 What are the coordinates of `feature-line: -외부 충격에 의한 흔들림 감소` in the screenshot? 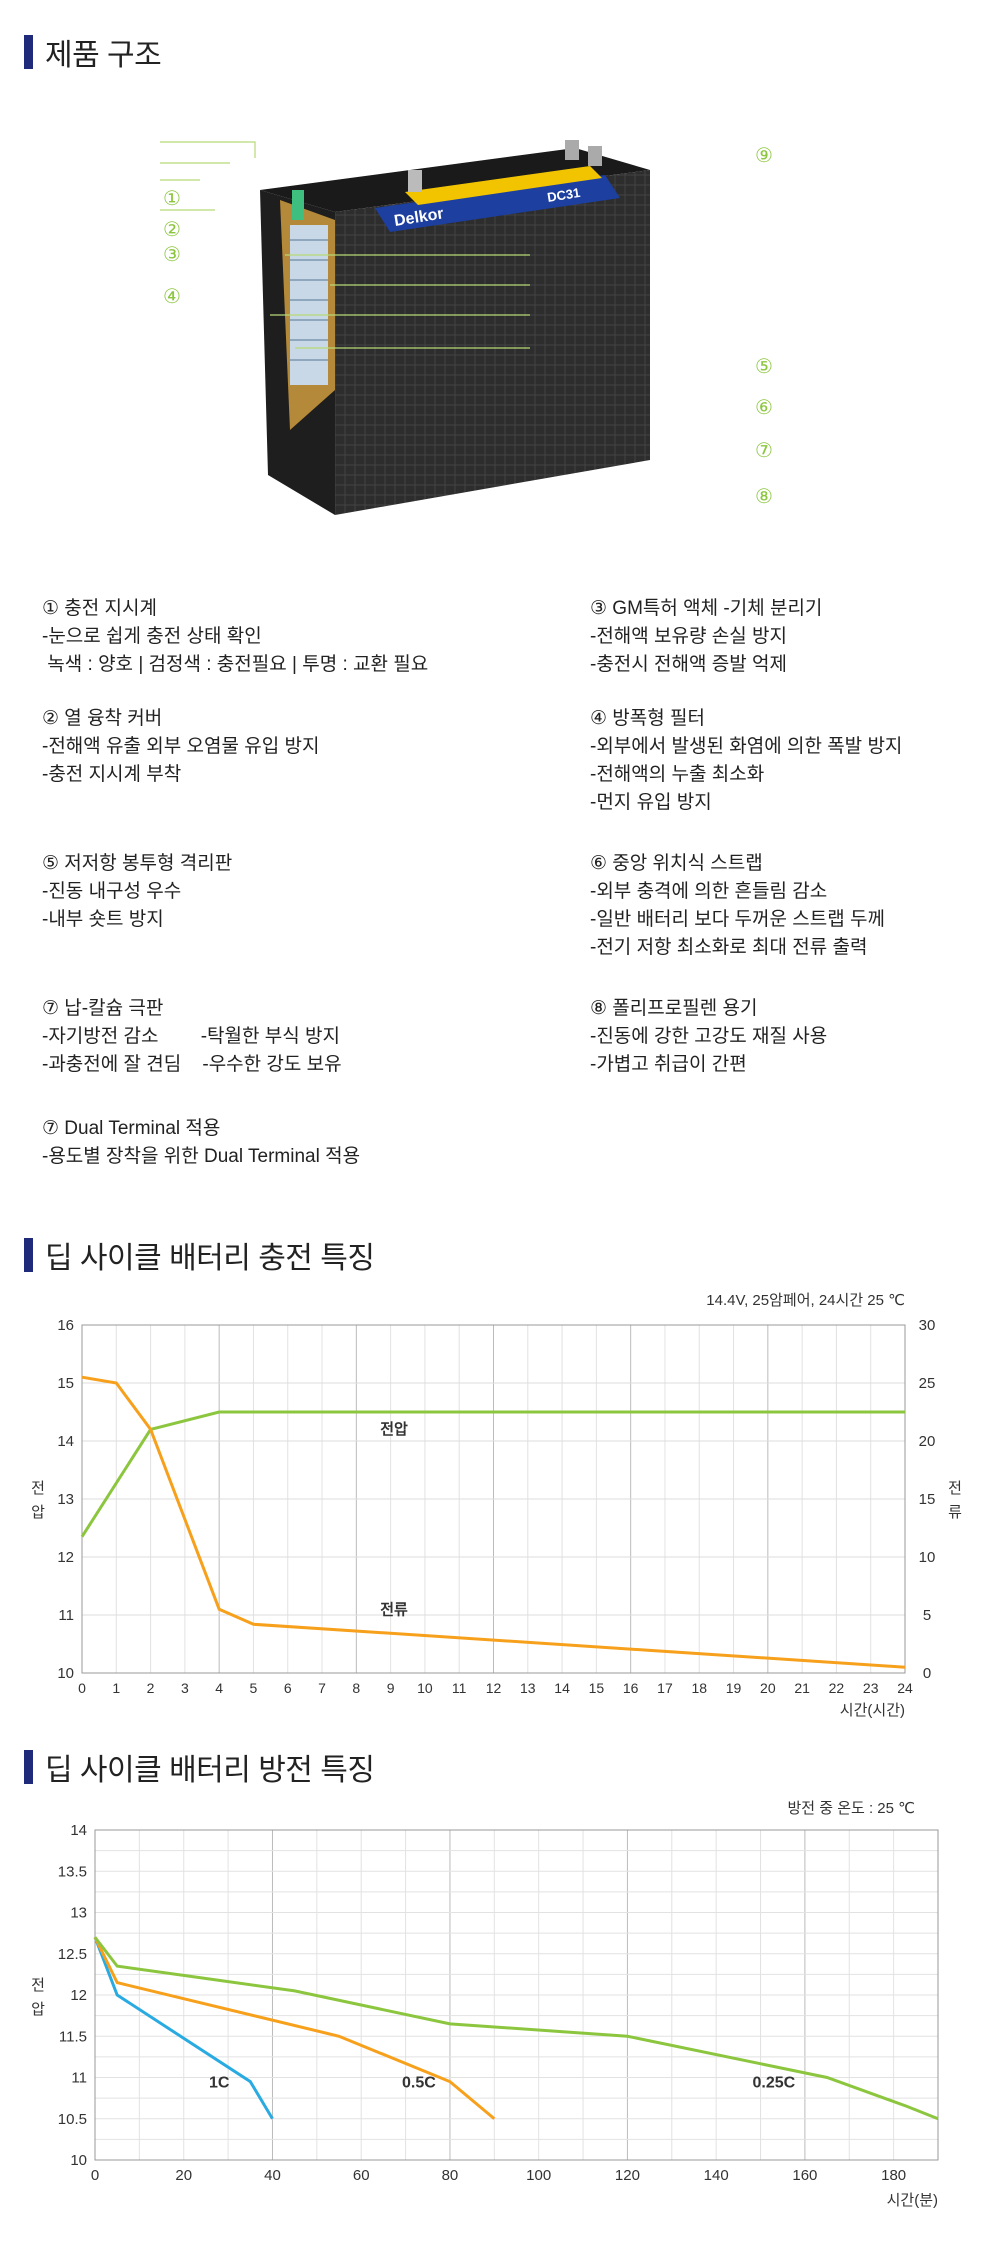 It's located at (737, 892).